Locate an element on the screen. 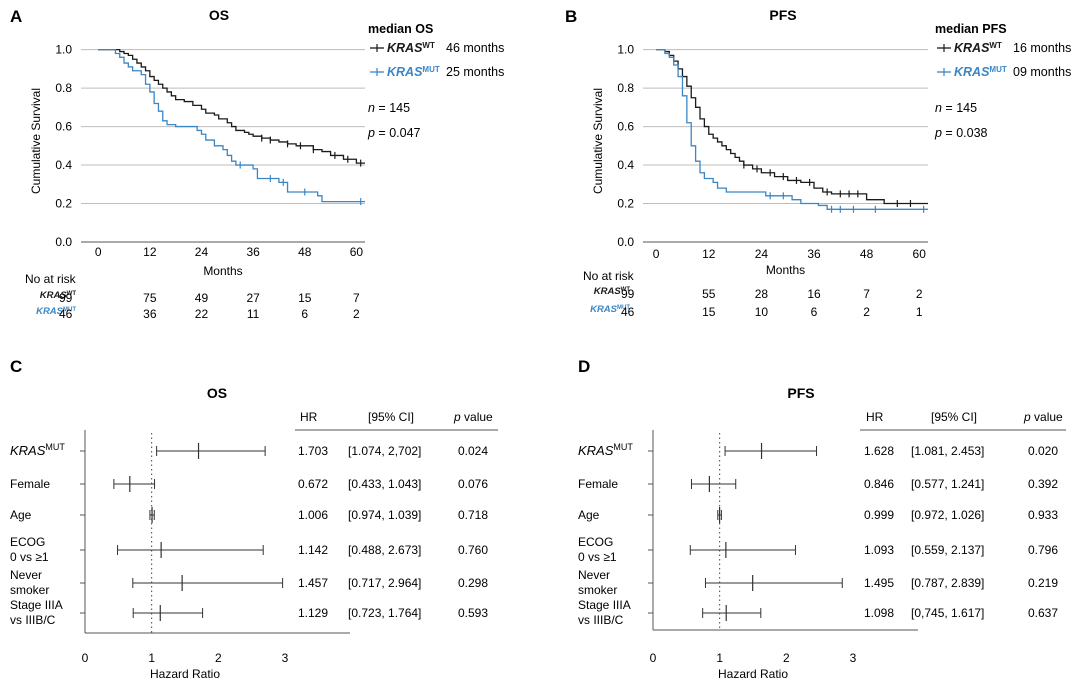 The image size is (1080, 686). at-risk-gene: KRASWT is located at coordinates (58, 295).